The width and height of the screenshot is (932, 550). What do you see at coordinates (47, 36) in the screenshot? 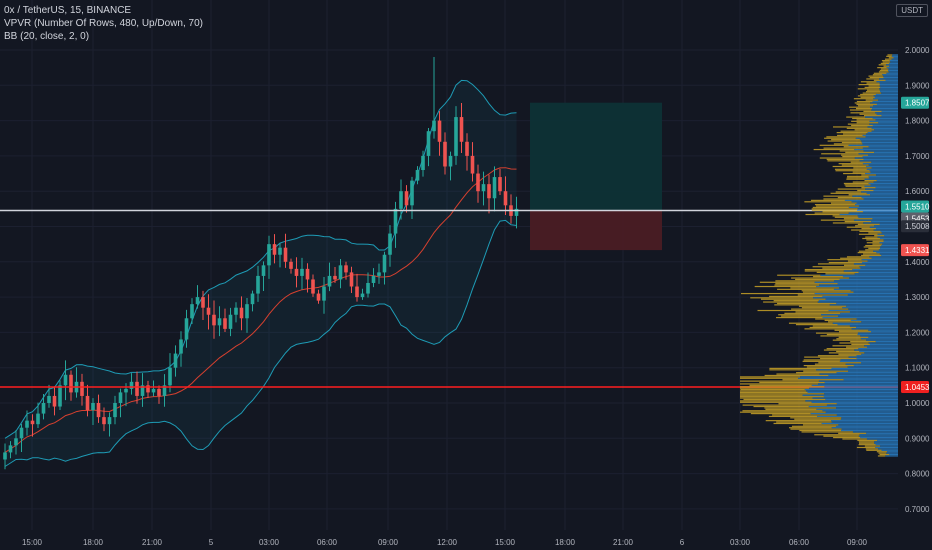
I see `bb-indicator-label: BB (20, close, 2, 0)` at bounding box center [47, 36].